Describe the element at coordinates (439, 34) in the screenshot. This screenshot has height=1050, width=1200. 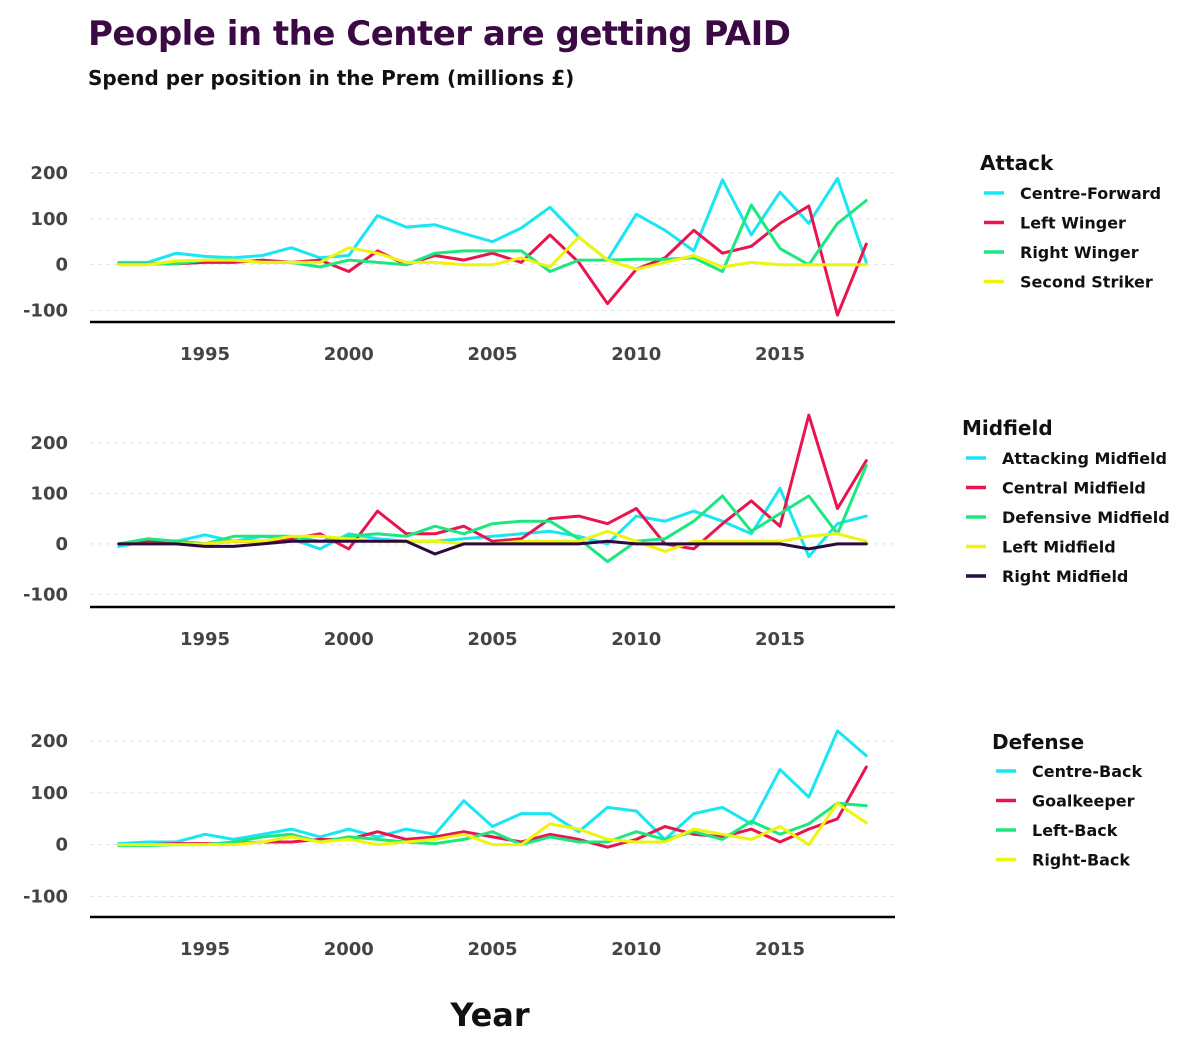
I see `page-title: People in the Center are getting PAID` at that location.